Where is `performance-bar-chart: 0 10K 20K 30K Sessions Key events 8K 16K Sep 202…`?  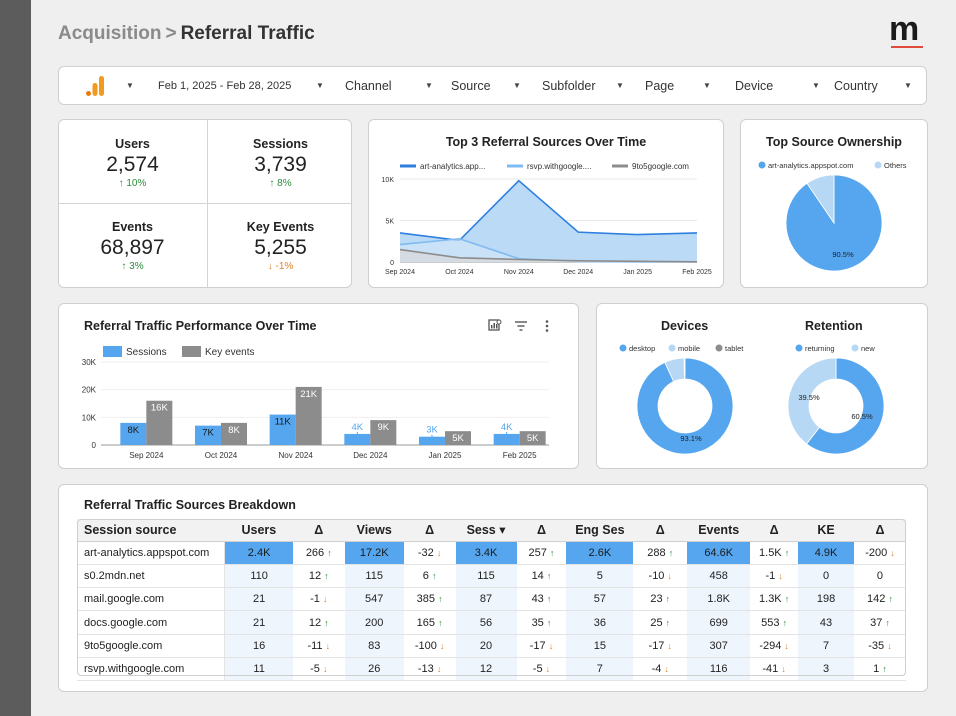
performance-bar-chart: 0 10K 20K 30K Sessions Key events 8K 16K Sep 202… is located at coordinates (315, 403).